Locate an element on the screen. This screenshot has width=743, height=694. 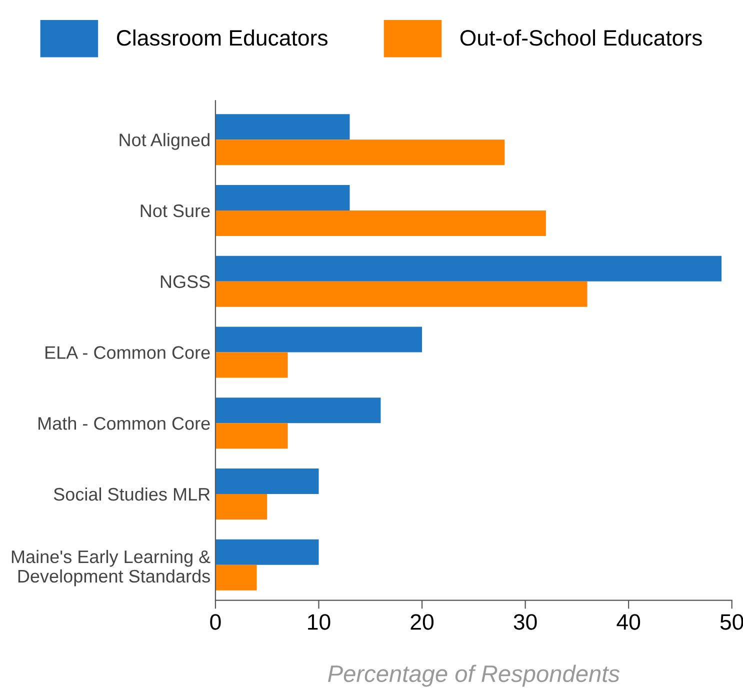
y-tick-label: Not Aligned is located at coordinates (165, 141).